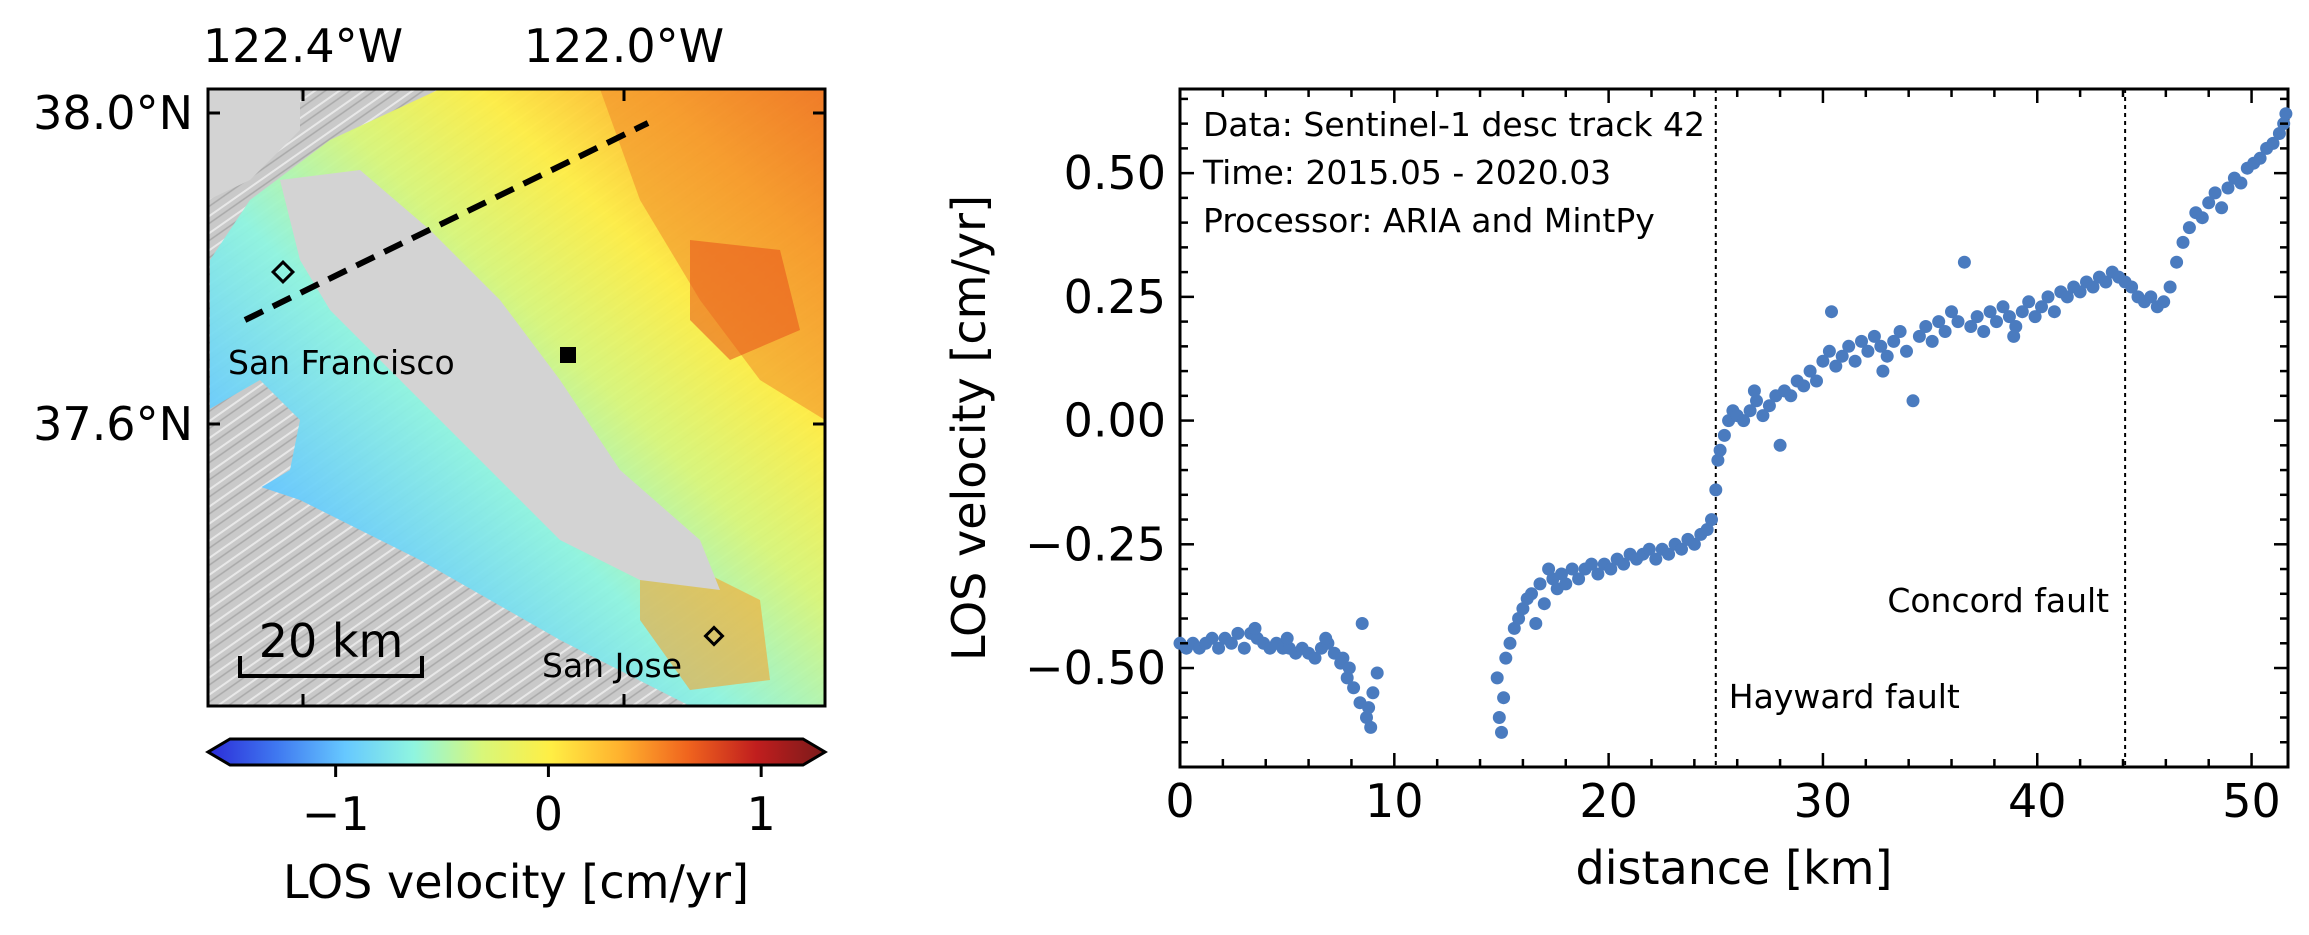 Image resolution: width=2309 pixels, height=935 pixels. Describe the element at coordinates (341, 362) in the screenshot. I see `city-label-san-francisco: San Francisco` at that location.